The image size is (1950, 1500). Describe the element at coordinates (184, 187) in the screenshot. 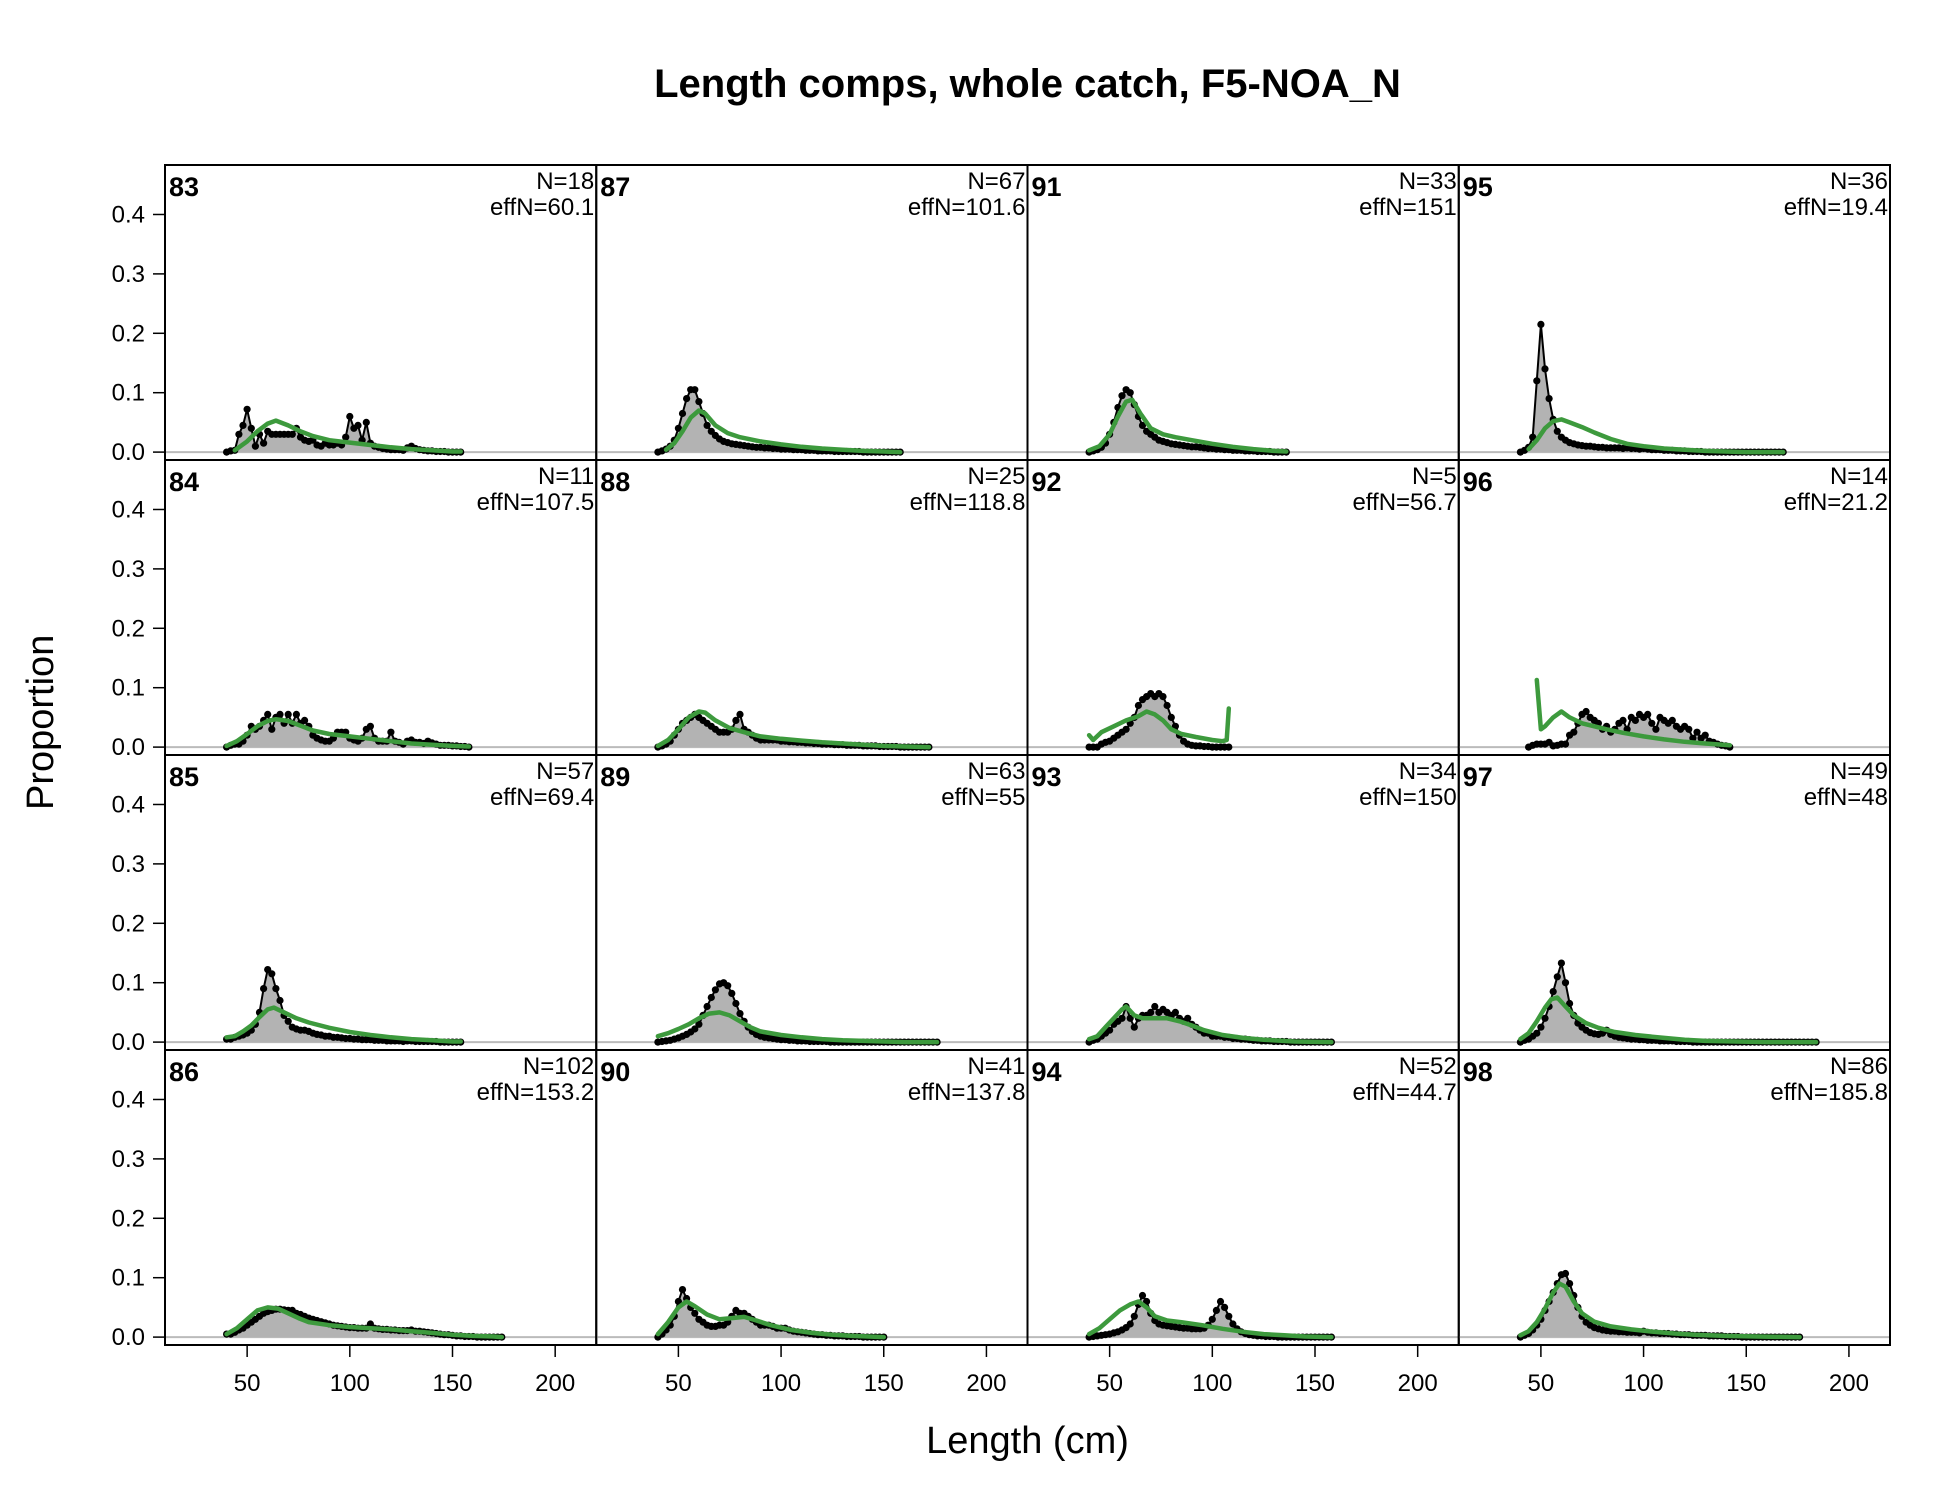

I see `panel-83-year-label: 83` at that location.